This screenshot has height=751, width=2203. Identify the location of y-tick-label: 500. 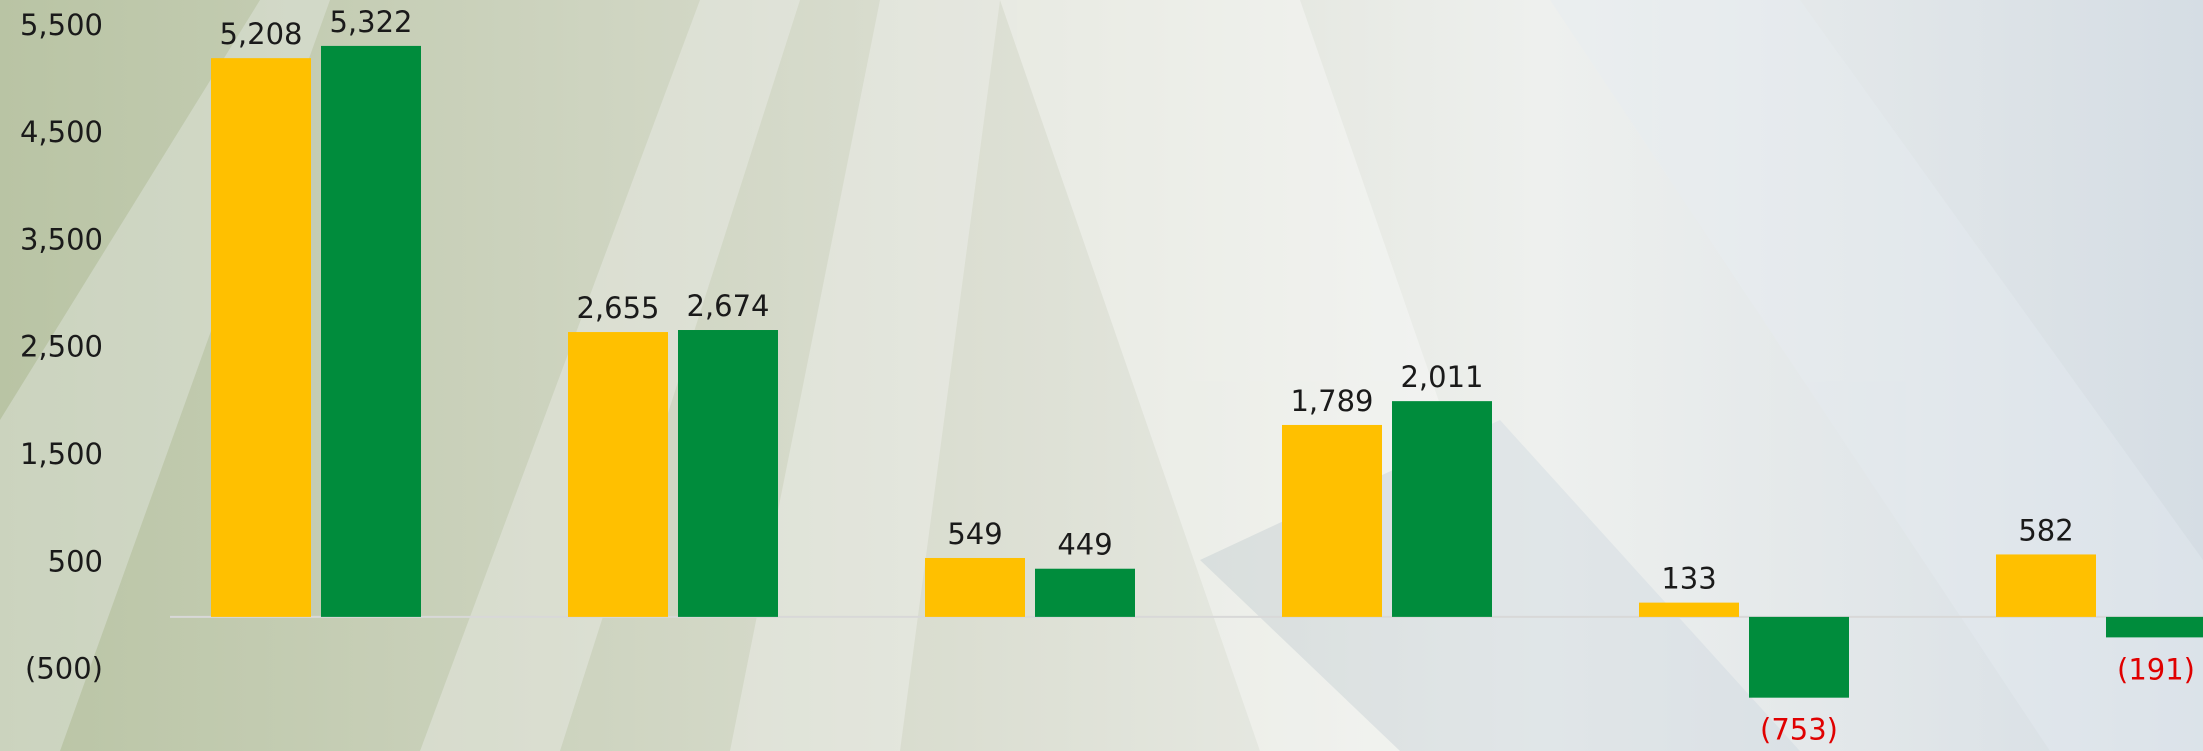
(75, 561).